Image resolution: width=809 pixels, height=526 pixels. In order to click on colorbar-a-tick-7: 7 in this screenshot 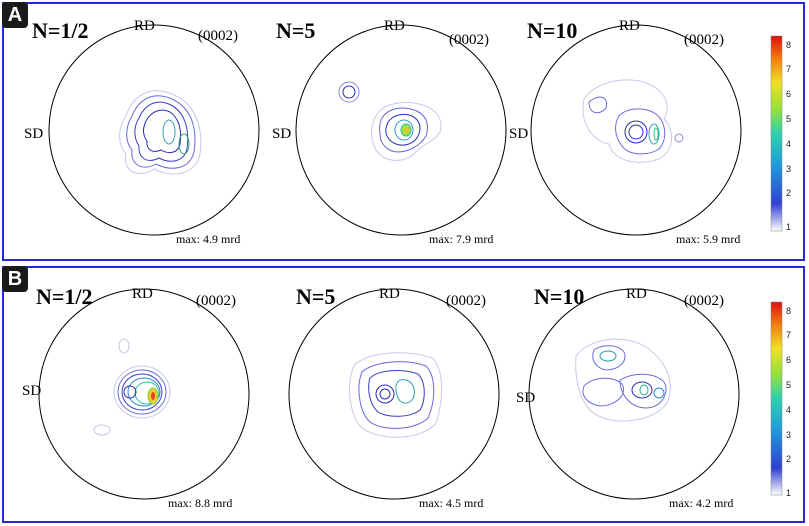, I will do `click(789, 69)`.